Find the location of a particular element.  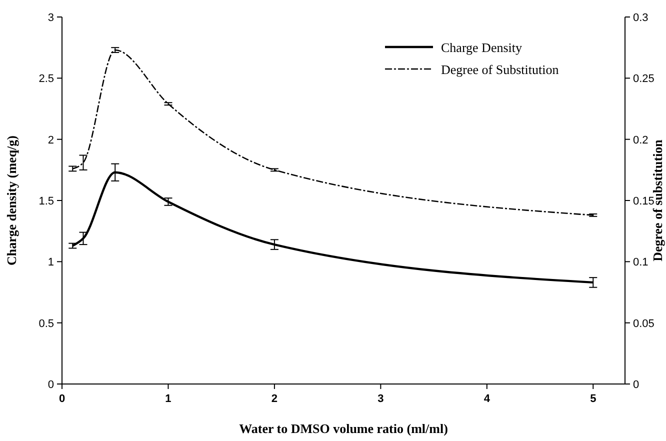

y2-tick-label: 0.15 is located at coordinates (643, 202).